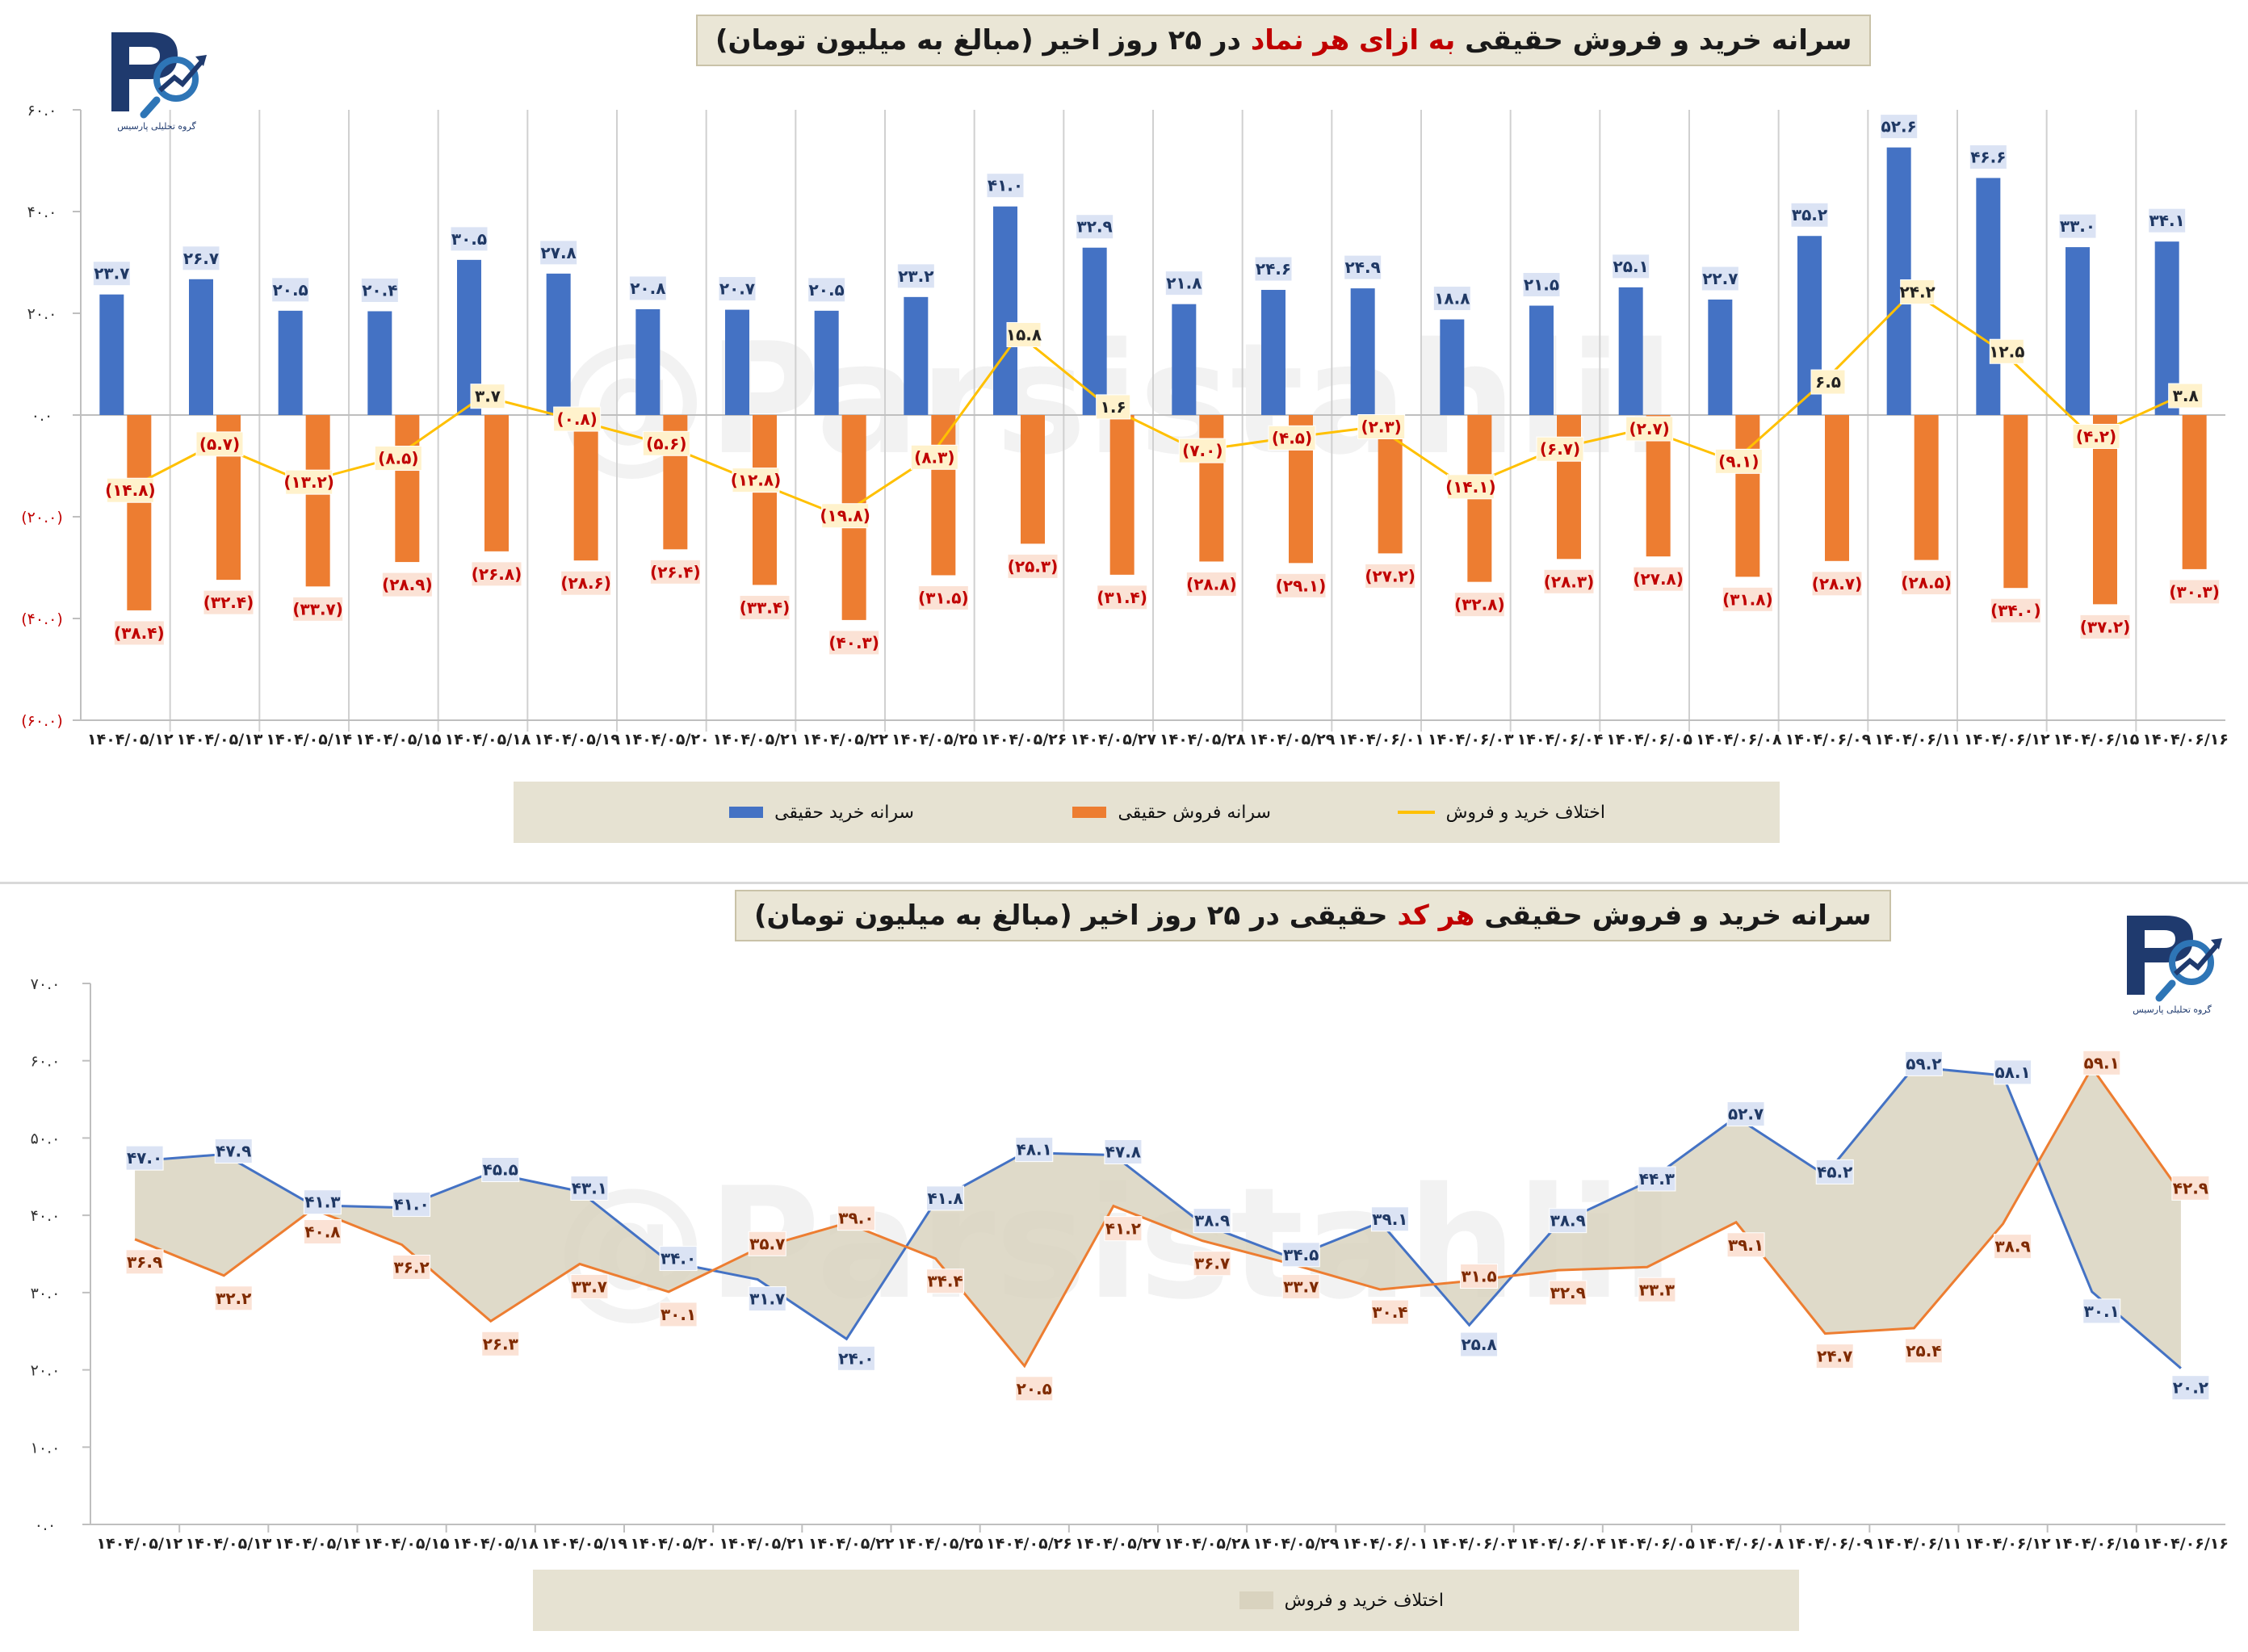 The image size is (2248, 1652). Describe the element at coordinates (407, 584) in the screenshot. I see `label-sell-text: (۲۸.۹)` at that location.